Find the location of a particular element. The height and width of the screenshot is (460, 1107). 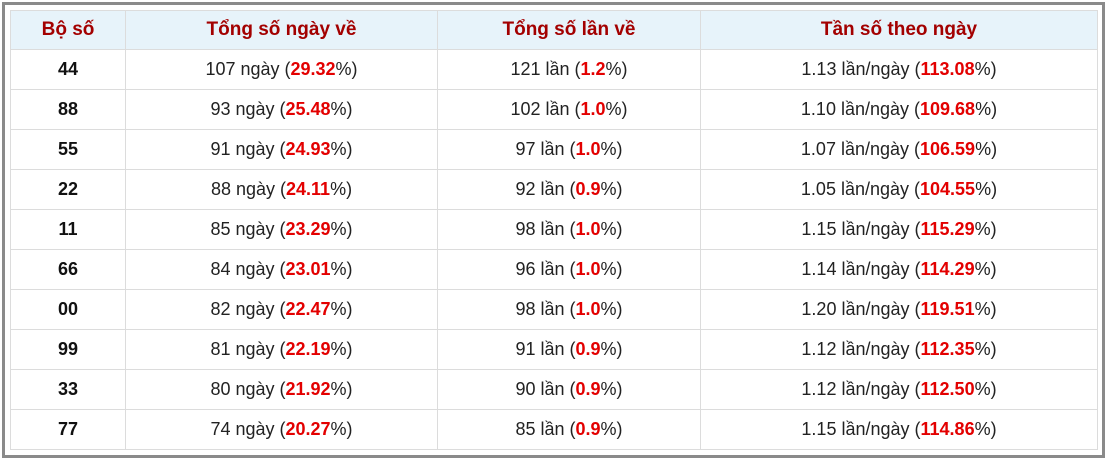

percent-value: 109.68 is located at coordinates (948, 109).